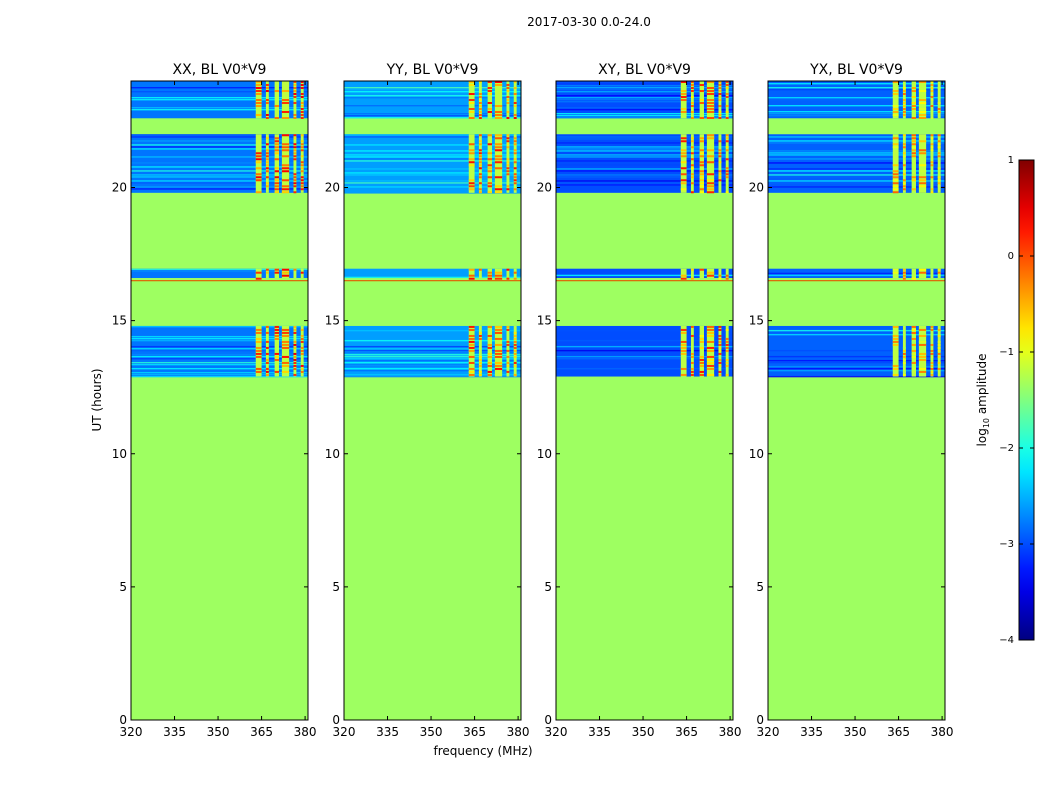 The width and height of the screenshot is (1050, 800). Describe the element at coordinates (644, 70) in the screenshot. I see `panel-title: XY, BL V0*V9` at that location.